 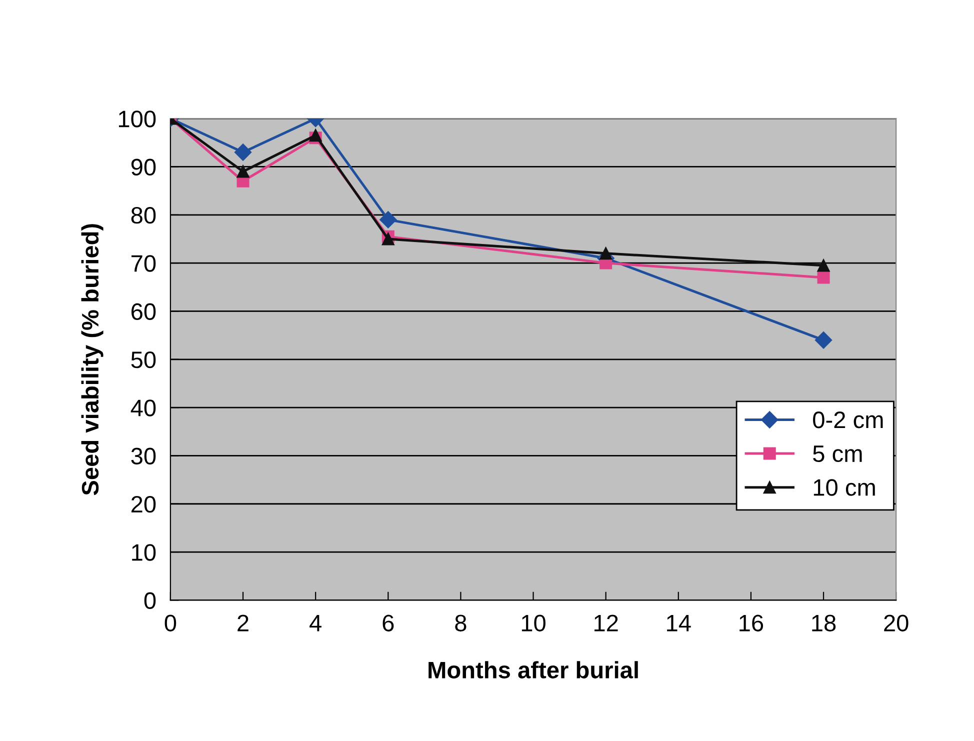 I want to click on x-tick-label: 18, so click(x=824, y=623).